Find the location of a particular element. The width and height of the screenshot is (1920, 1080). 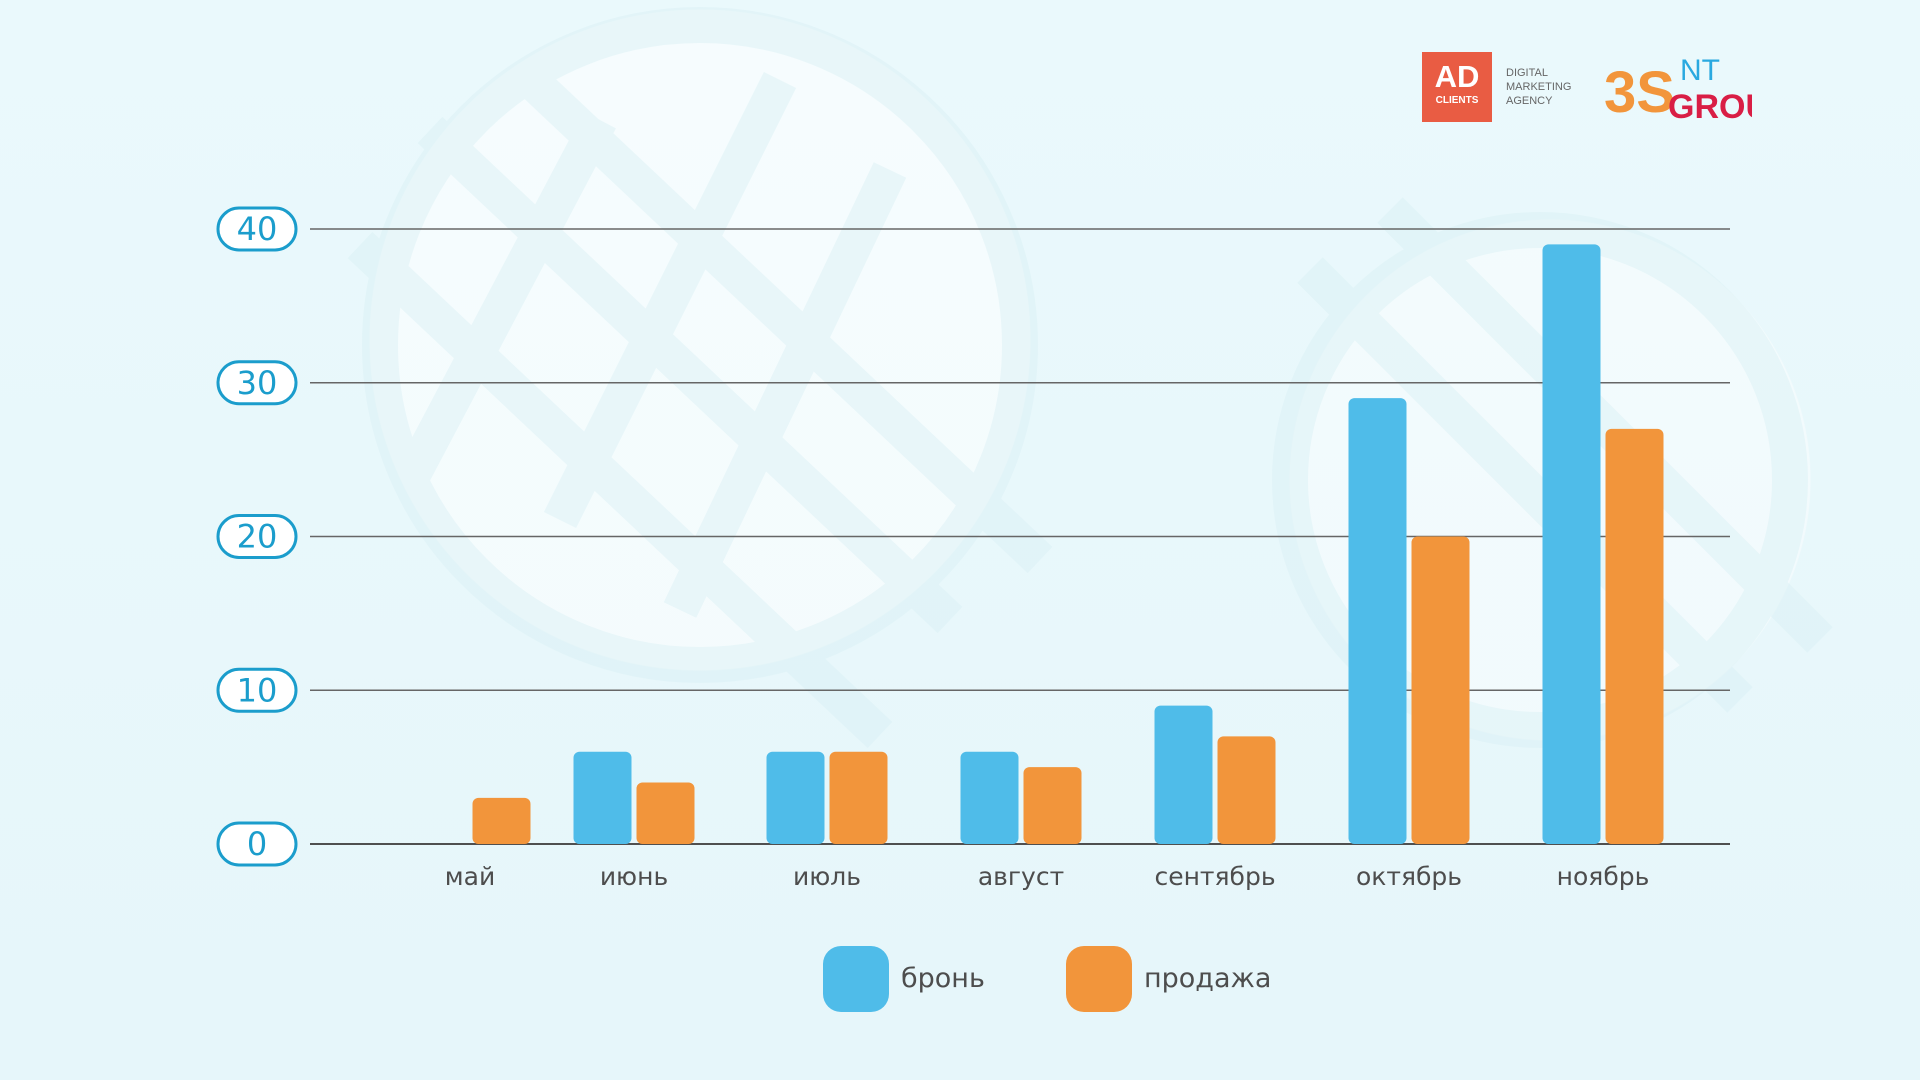

agency-line-marketing: MARKETING is located at coordinates (1539, 87).